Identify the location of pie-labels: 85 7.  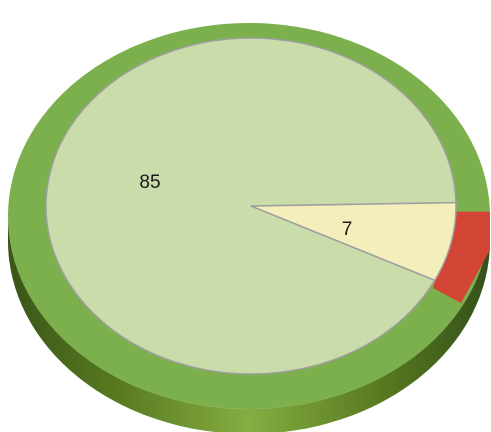
(245, 206).